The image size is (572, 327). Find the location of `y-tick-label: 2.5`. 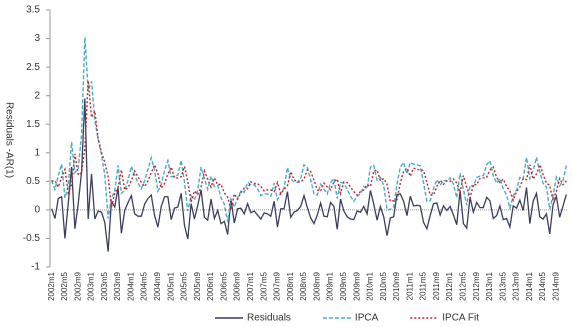

y-tick-label: 2.5 is located at coordinates (33, 67).